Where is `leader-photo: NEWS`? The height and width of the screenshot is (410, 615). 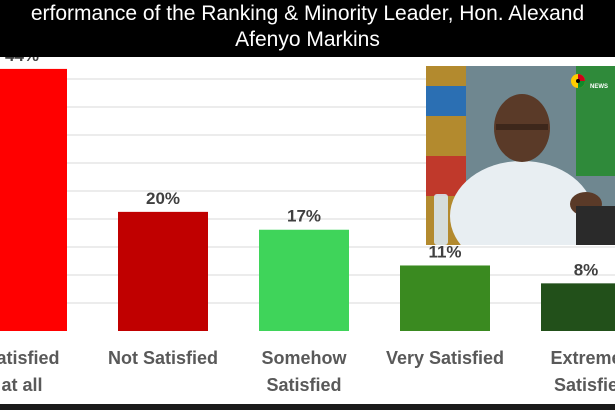
leader-photo: NEWS is located at coordinates (520, 155).